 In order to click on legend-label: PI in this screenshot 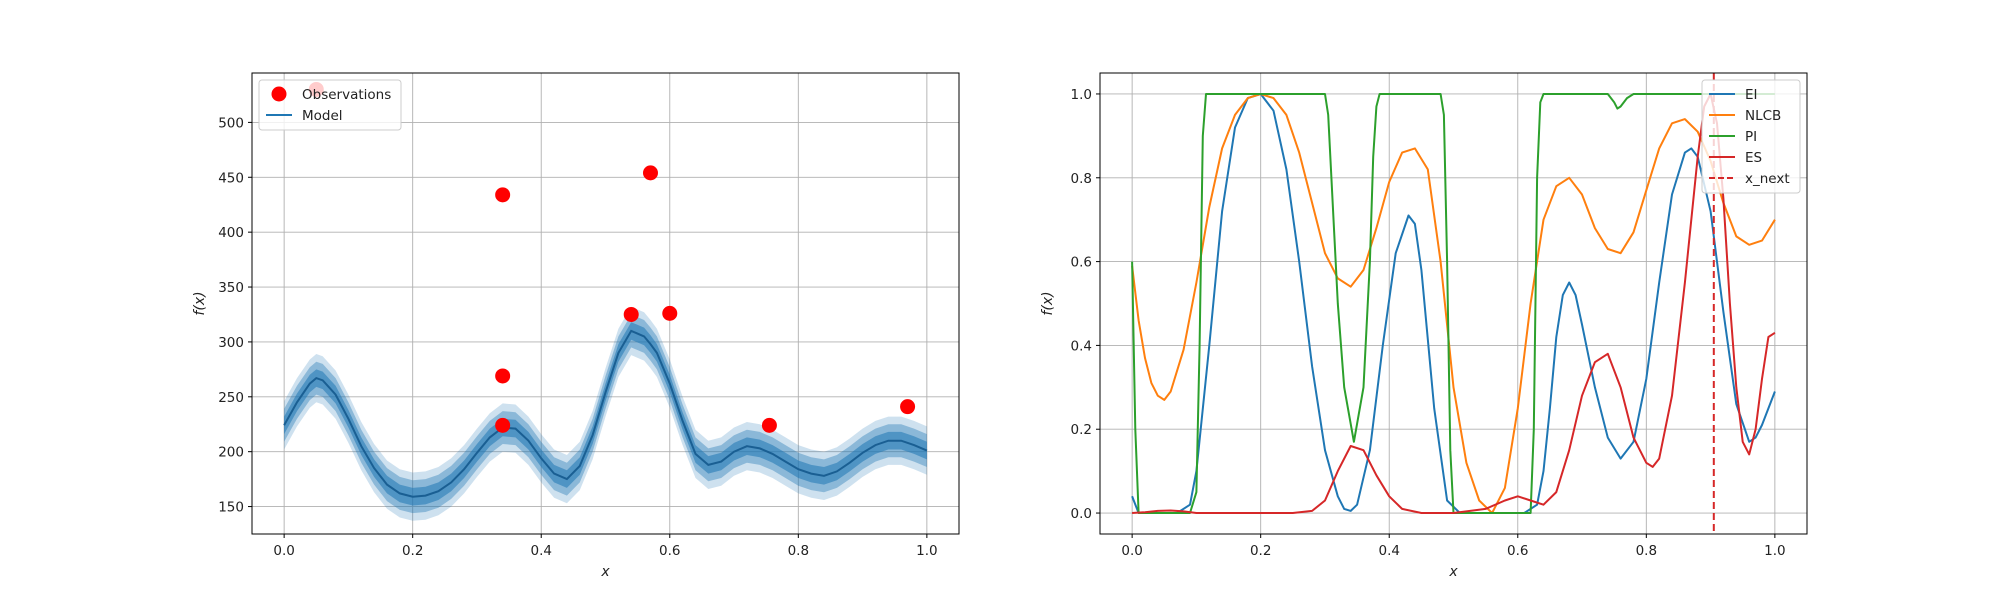, I will do `click(1751, 137)`.